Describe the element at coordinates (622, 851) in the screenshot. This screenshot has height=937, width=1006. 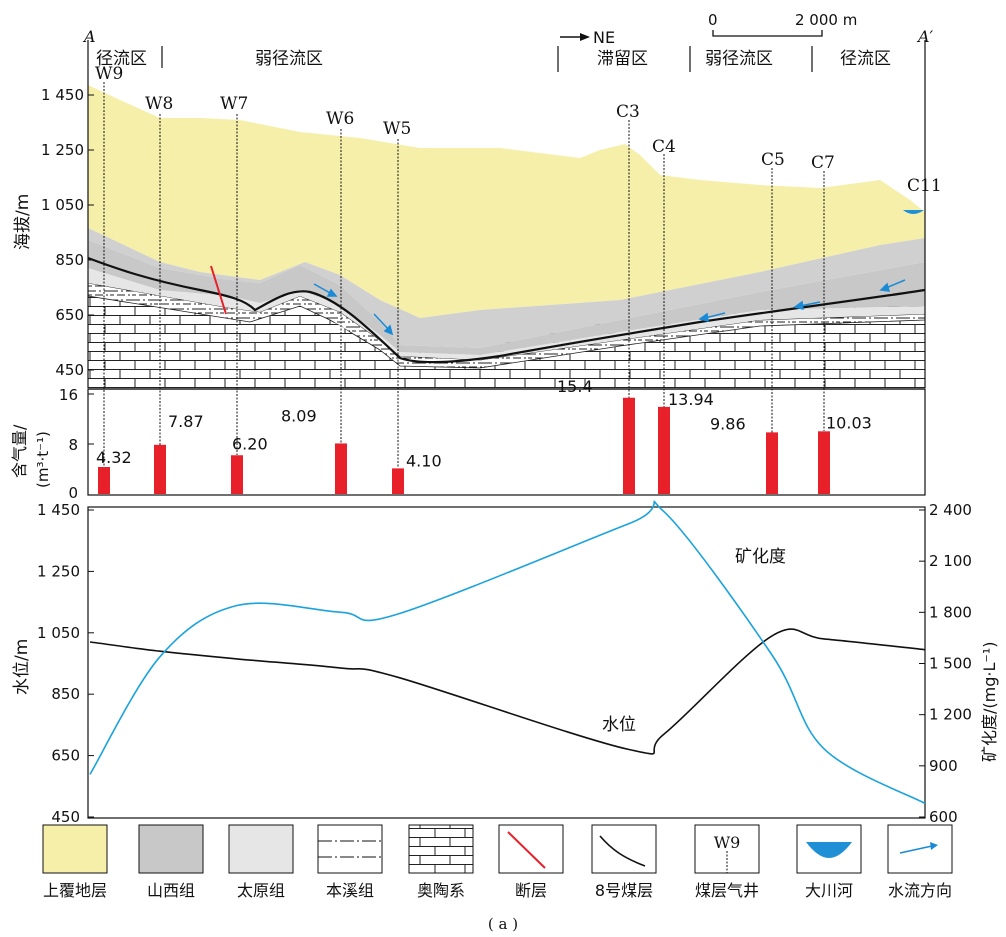
I see `coal-seam-icon` at that location.